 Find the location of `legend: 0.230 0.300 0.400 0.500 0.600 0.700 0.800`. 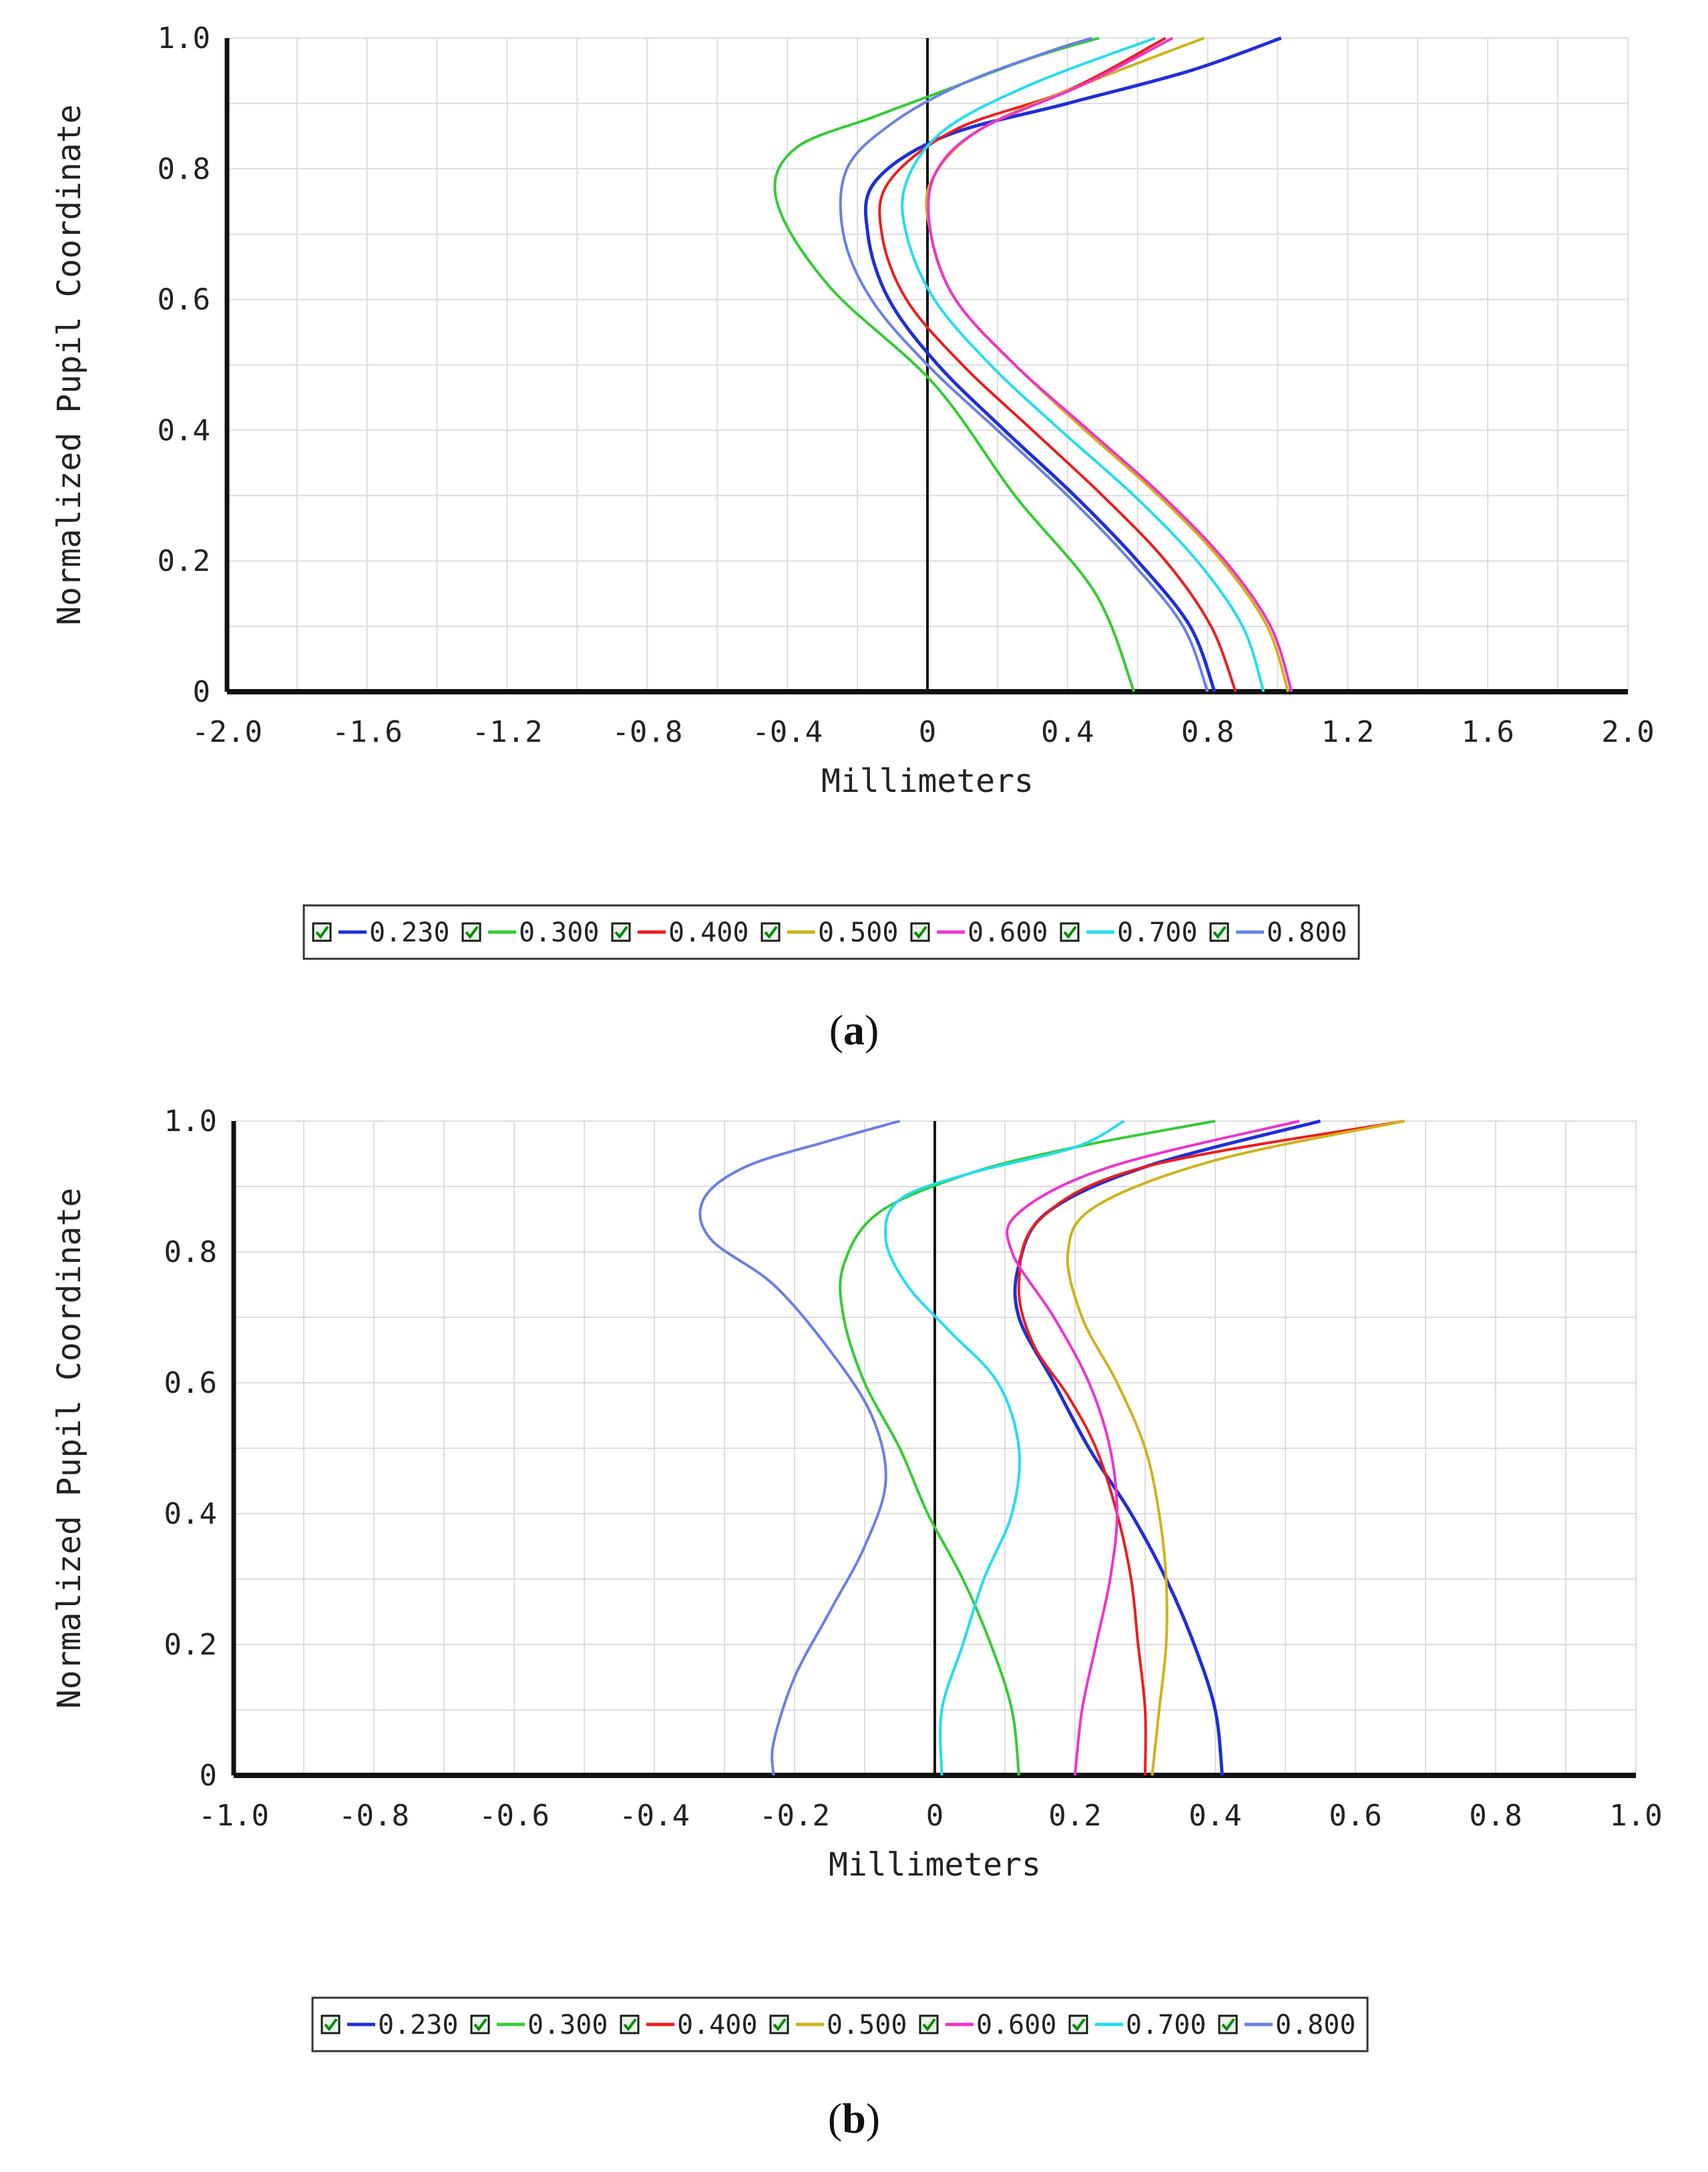

legend: 0.230 0.300 0.400 0.500 0.600 0.700 0.800 is located at coordinates (840, 2024).